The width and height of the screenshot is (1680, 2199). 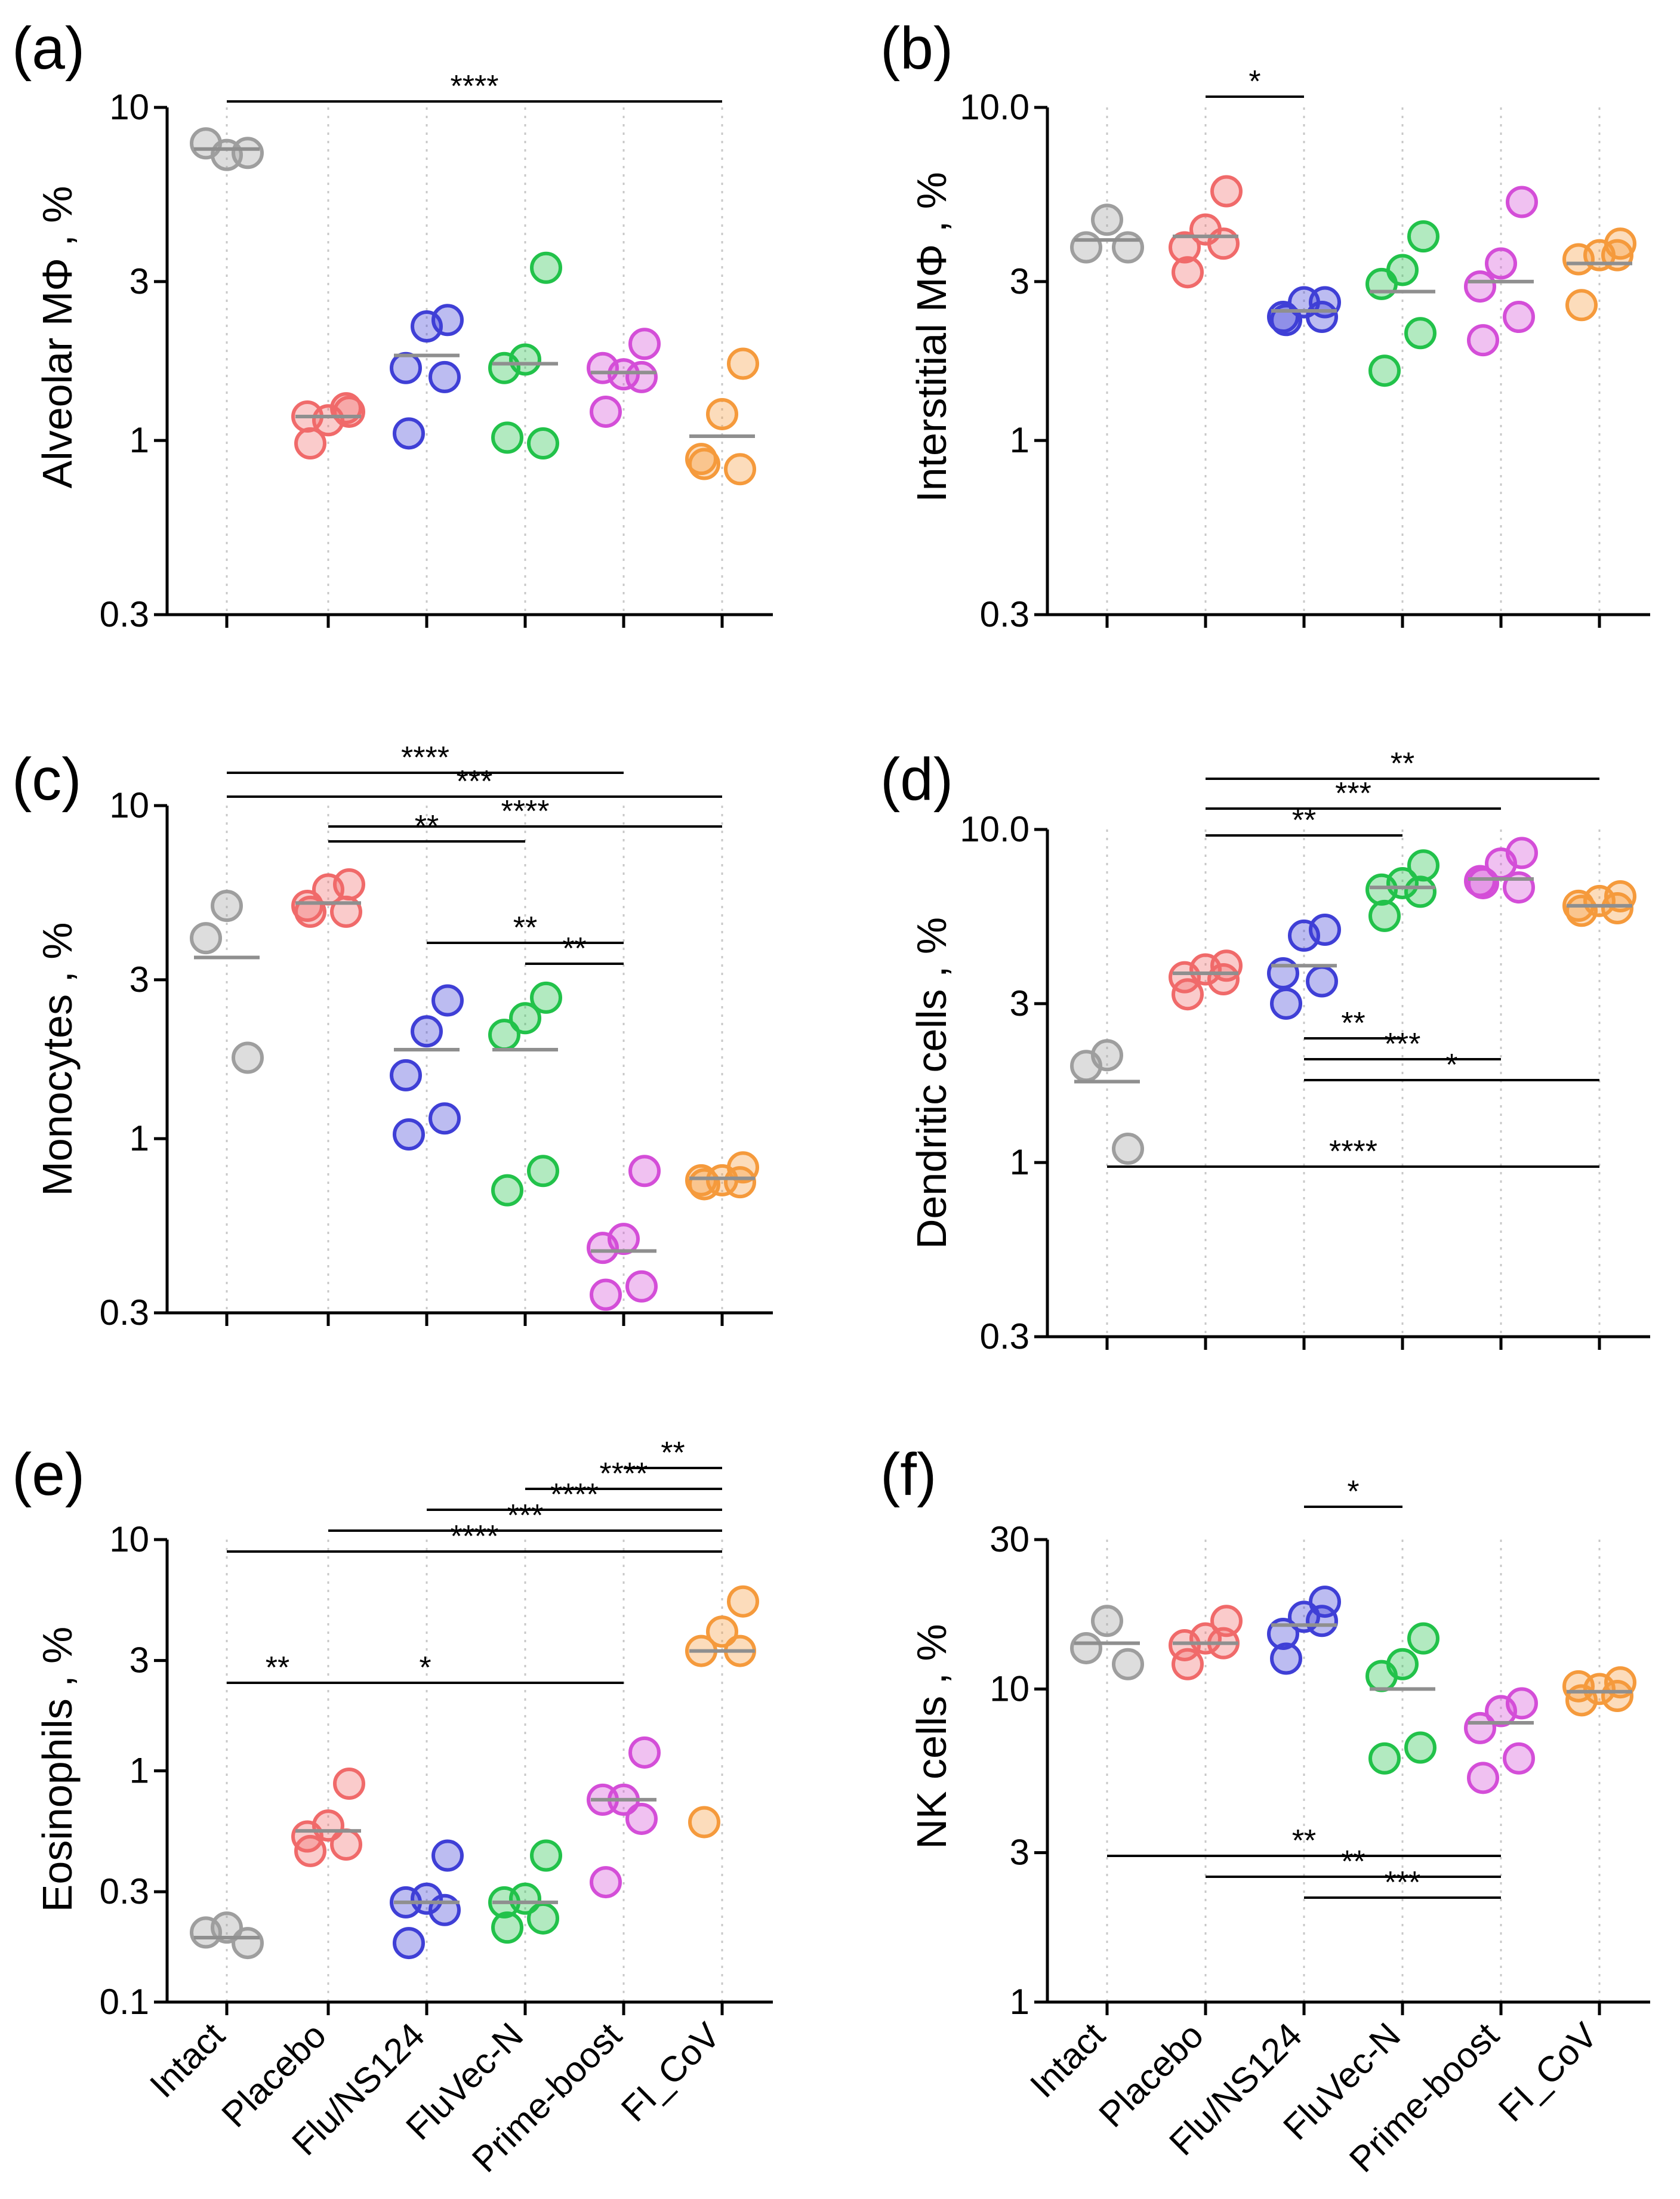 I want to click on panel-label: (d), so click(x=916, y=780).